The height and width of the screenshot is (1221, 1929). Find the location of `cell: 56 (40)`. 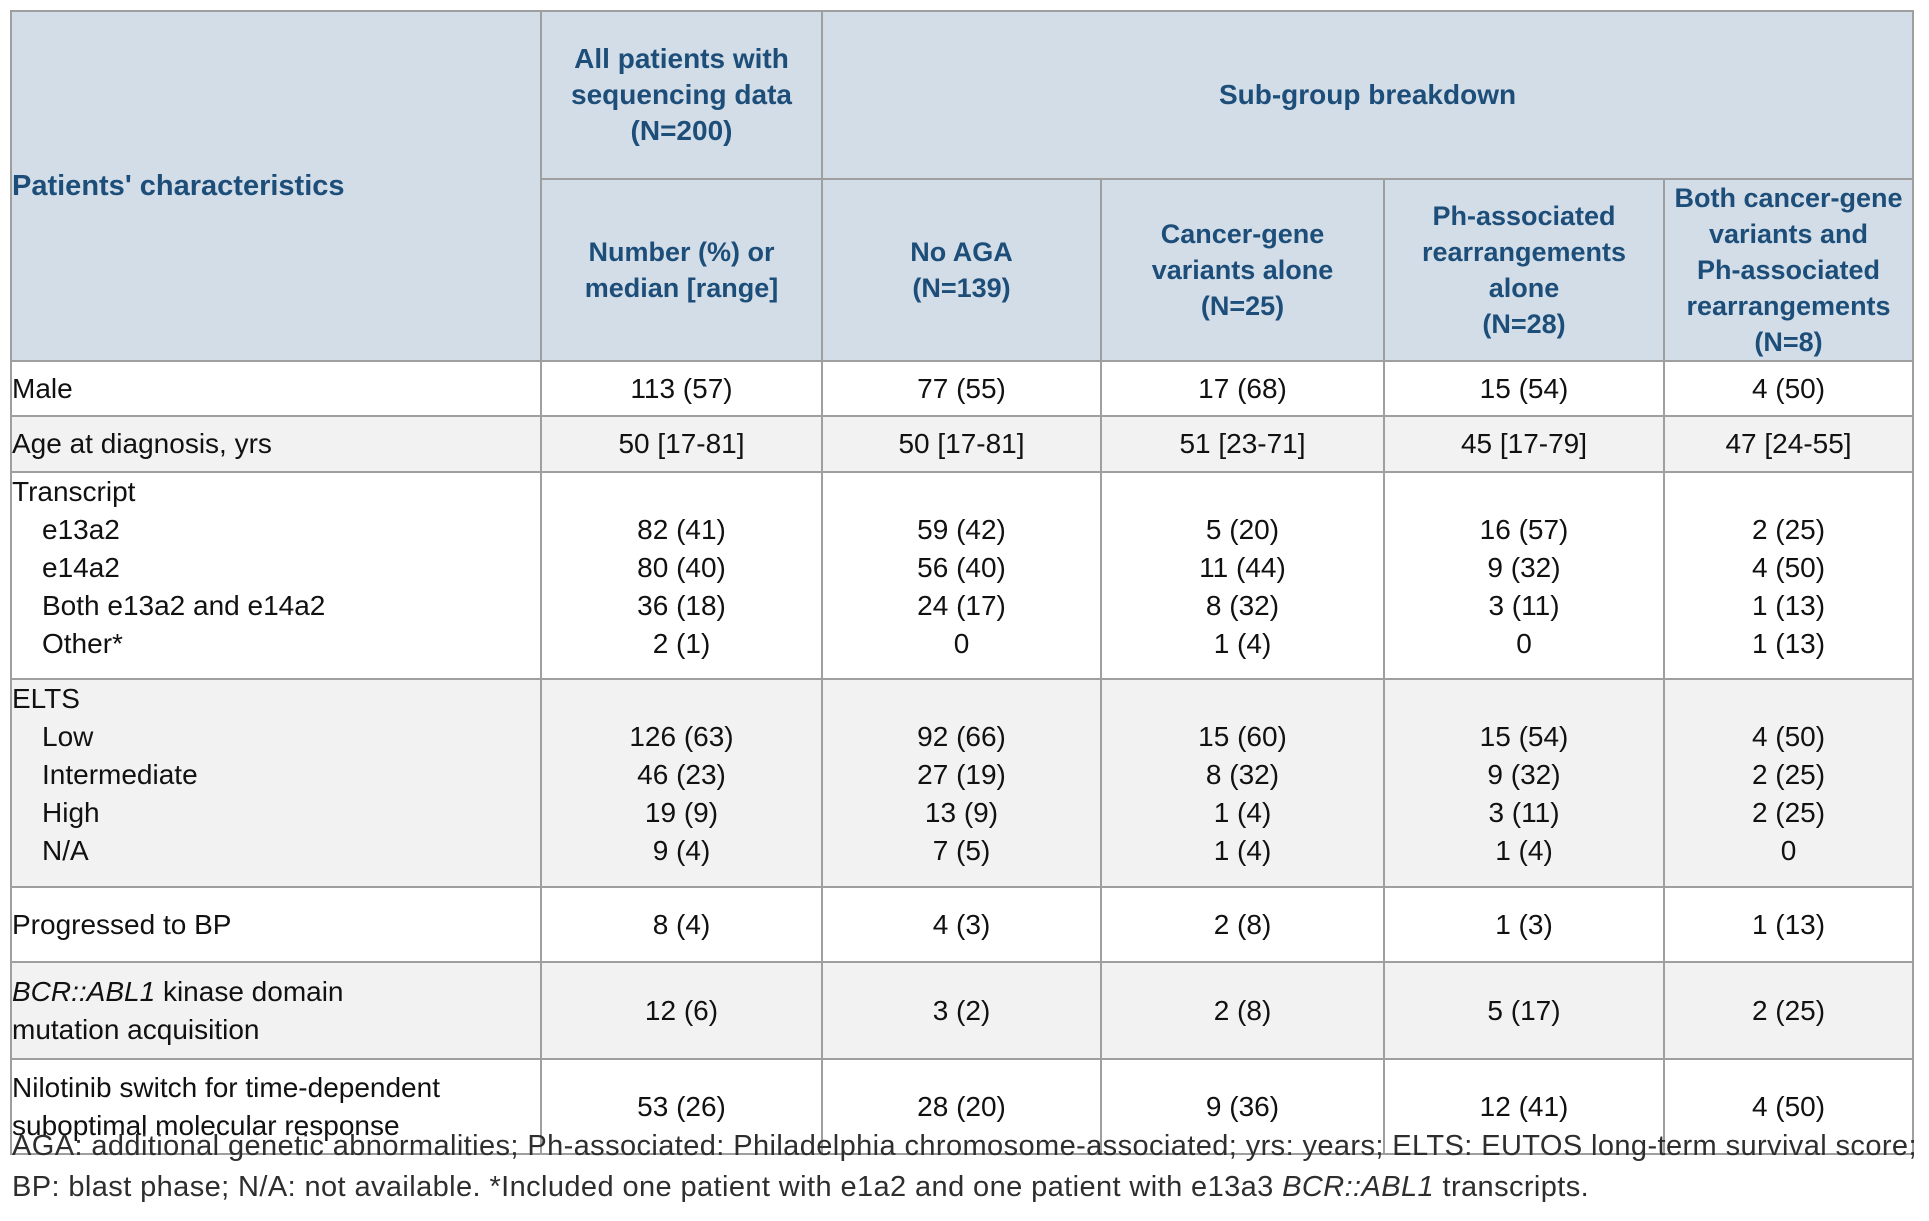

cell: 56 (40) is located at coordinates (961, 567).